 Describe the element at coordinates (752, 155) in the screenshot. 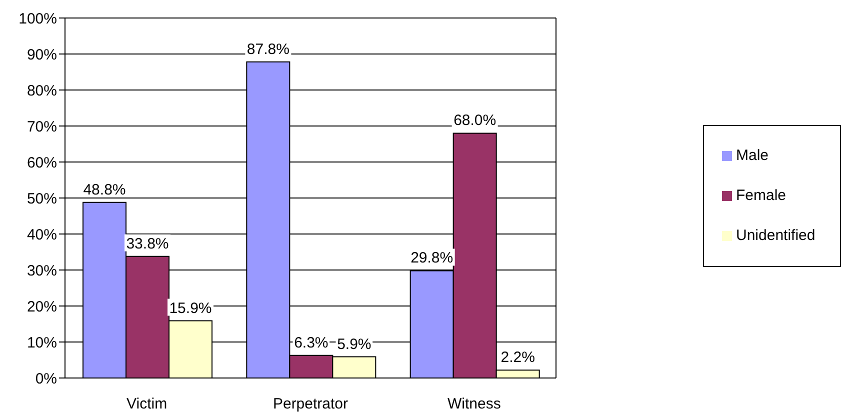

I see `legend-label: Male` at that location.